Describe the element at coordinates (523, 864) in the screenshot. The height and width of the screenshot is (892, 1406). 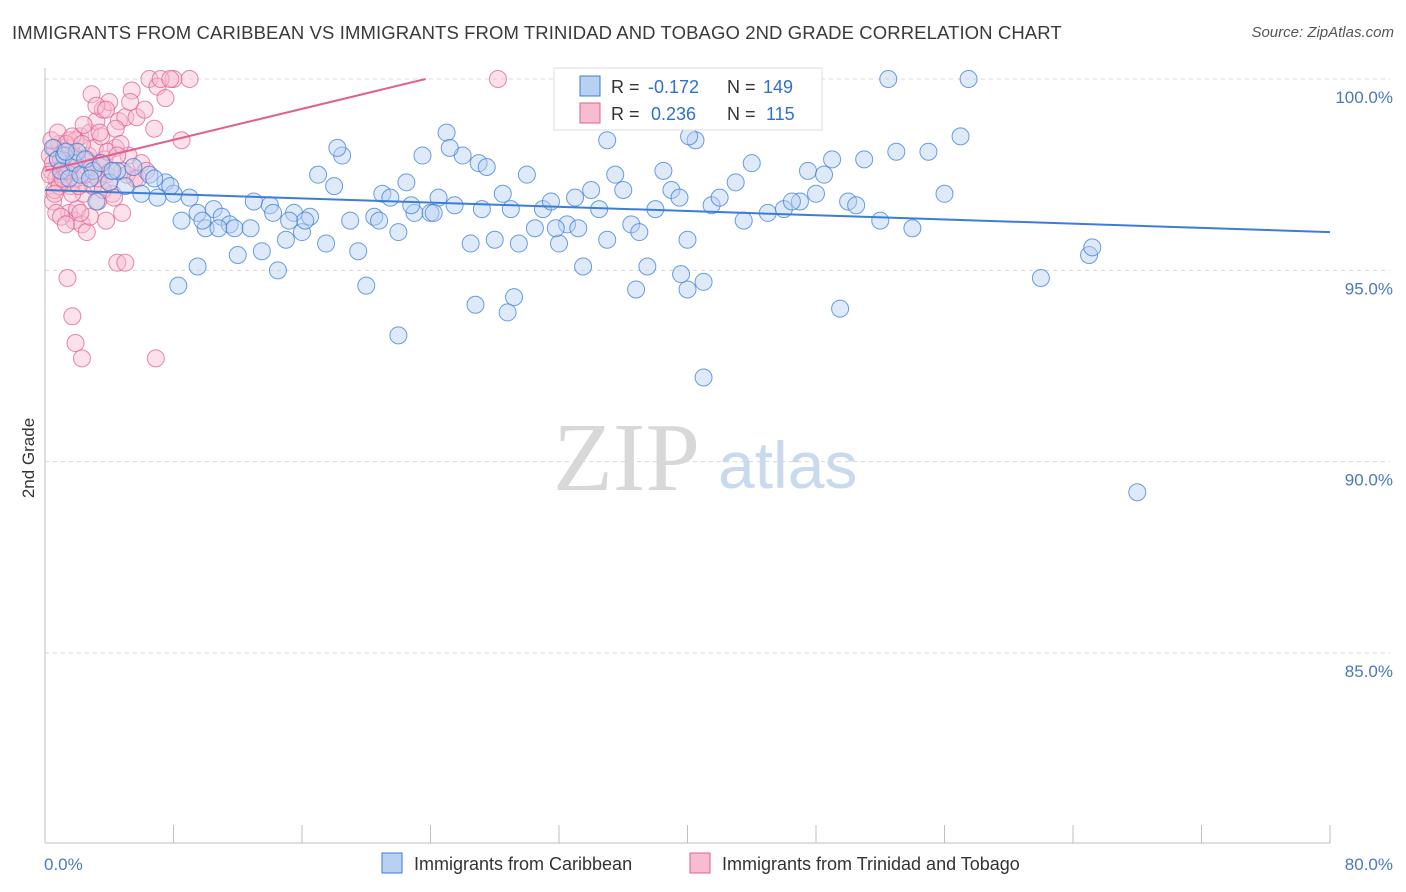
I see `legend-blue-label: Immigrants from Caribbean` at that location.